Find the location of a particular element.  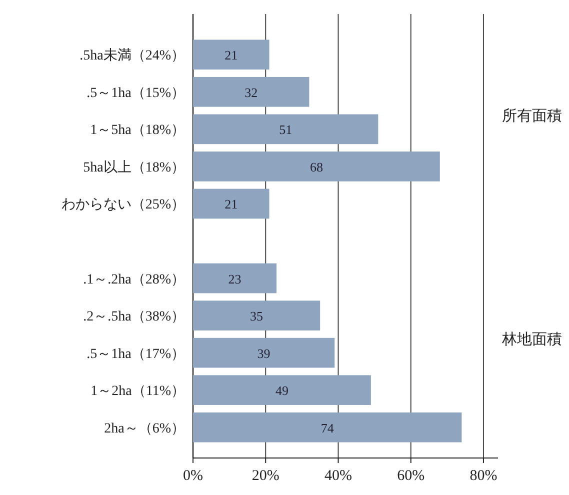

data-label: 68 is located at coordinates (316, 166).